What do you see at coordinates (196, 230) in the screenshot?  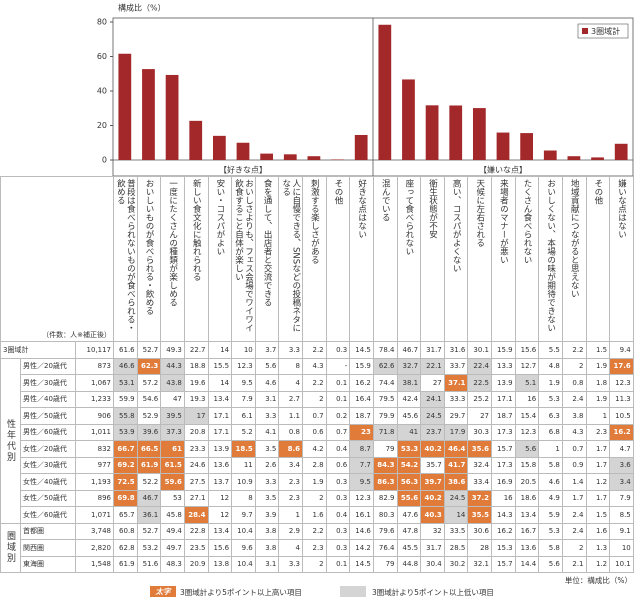 I see `category-label: 新しい食文化に触れられる` at bounding box center [196, 230].